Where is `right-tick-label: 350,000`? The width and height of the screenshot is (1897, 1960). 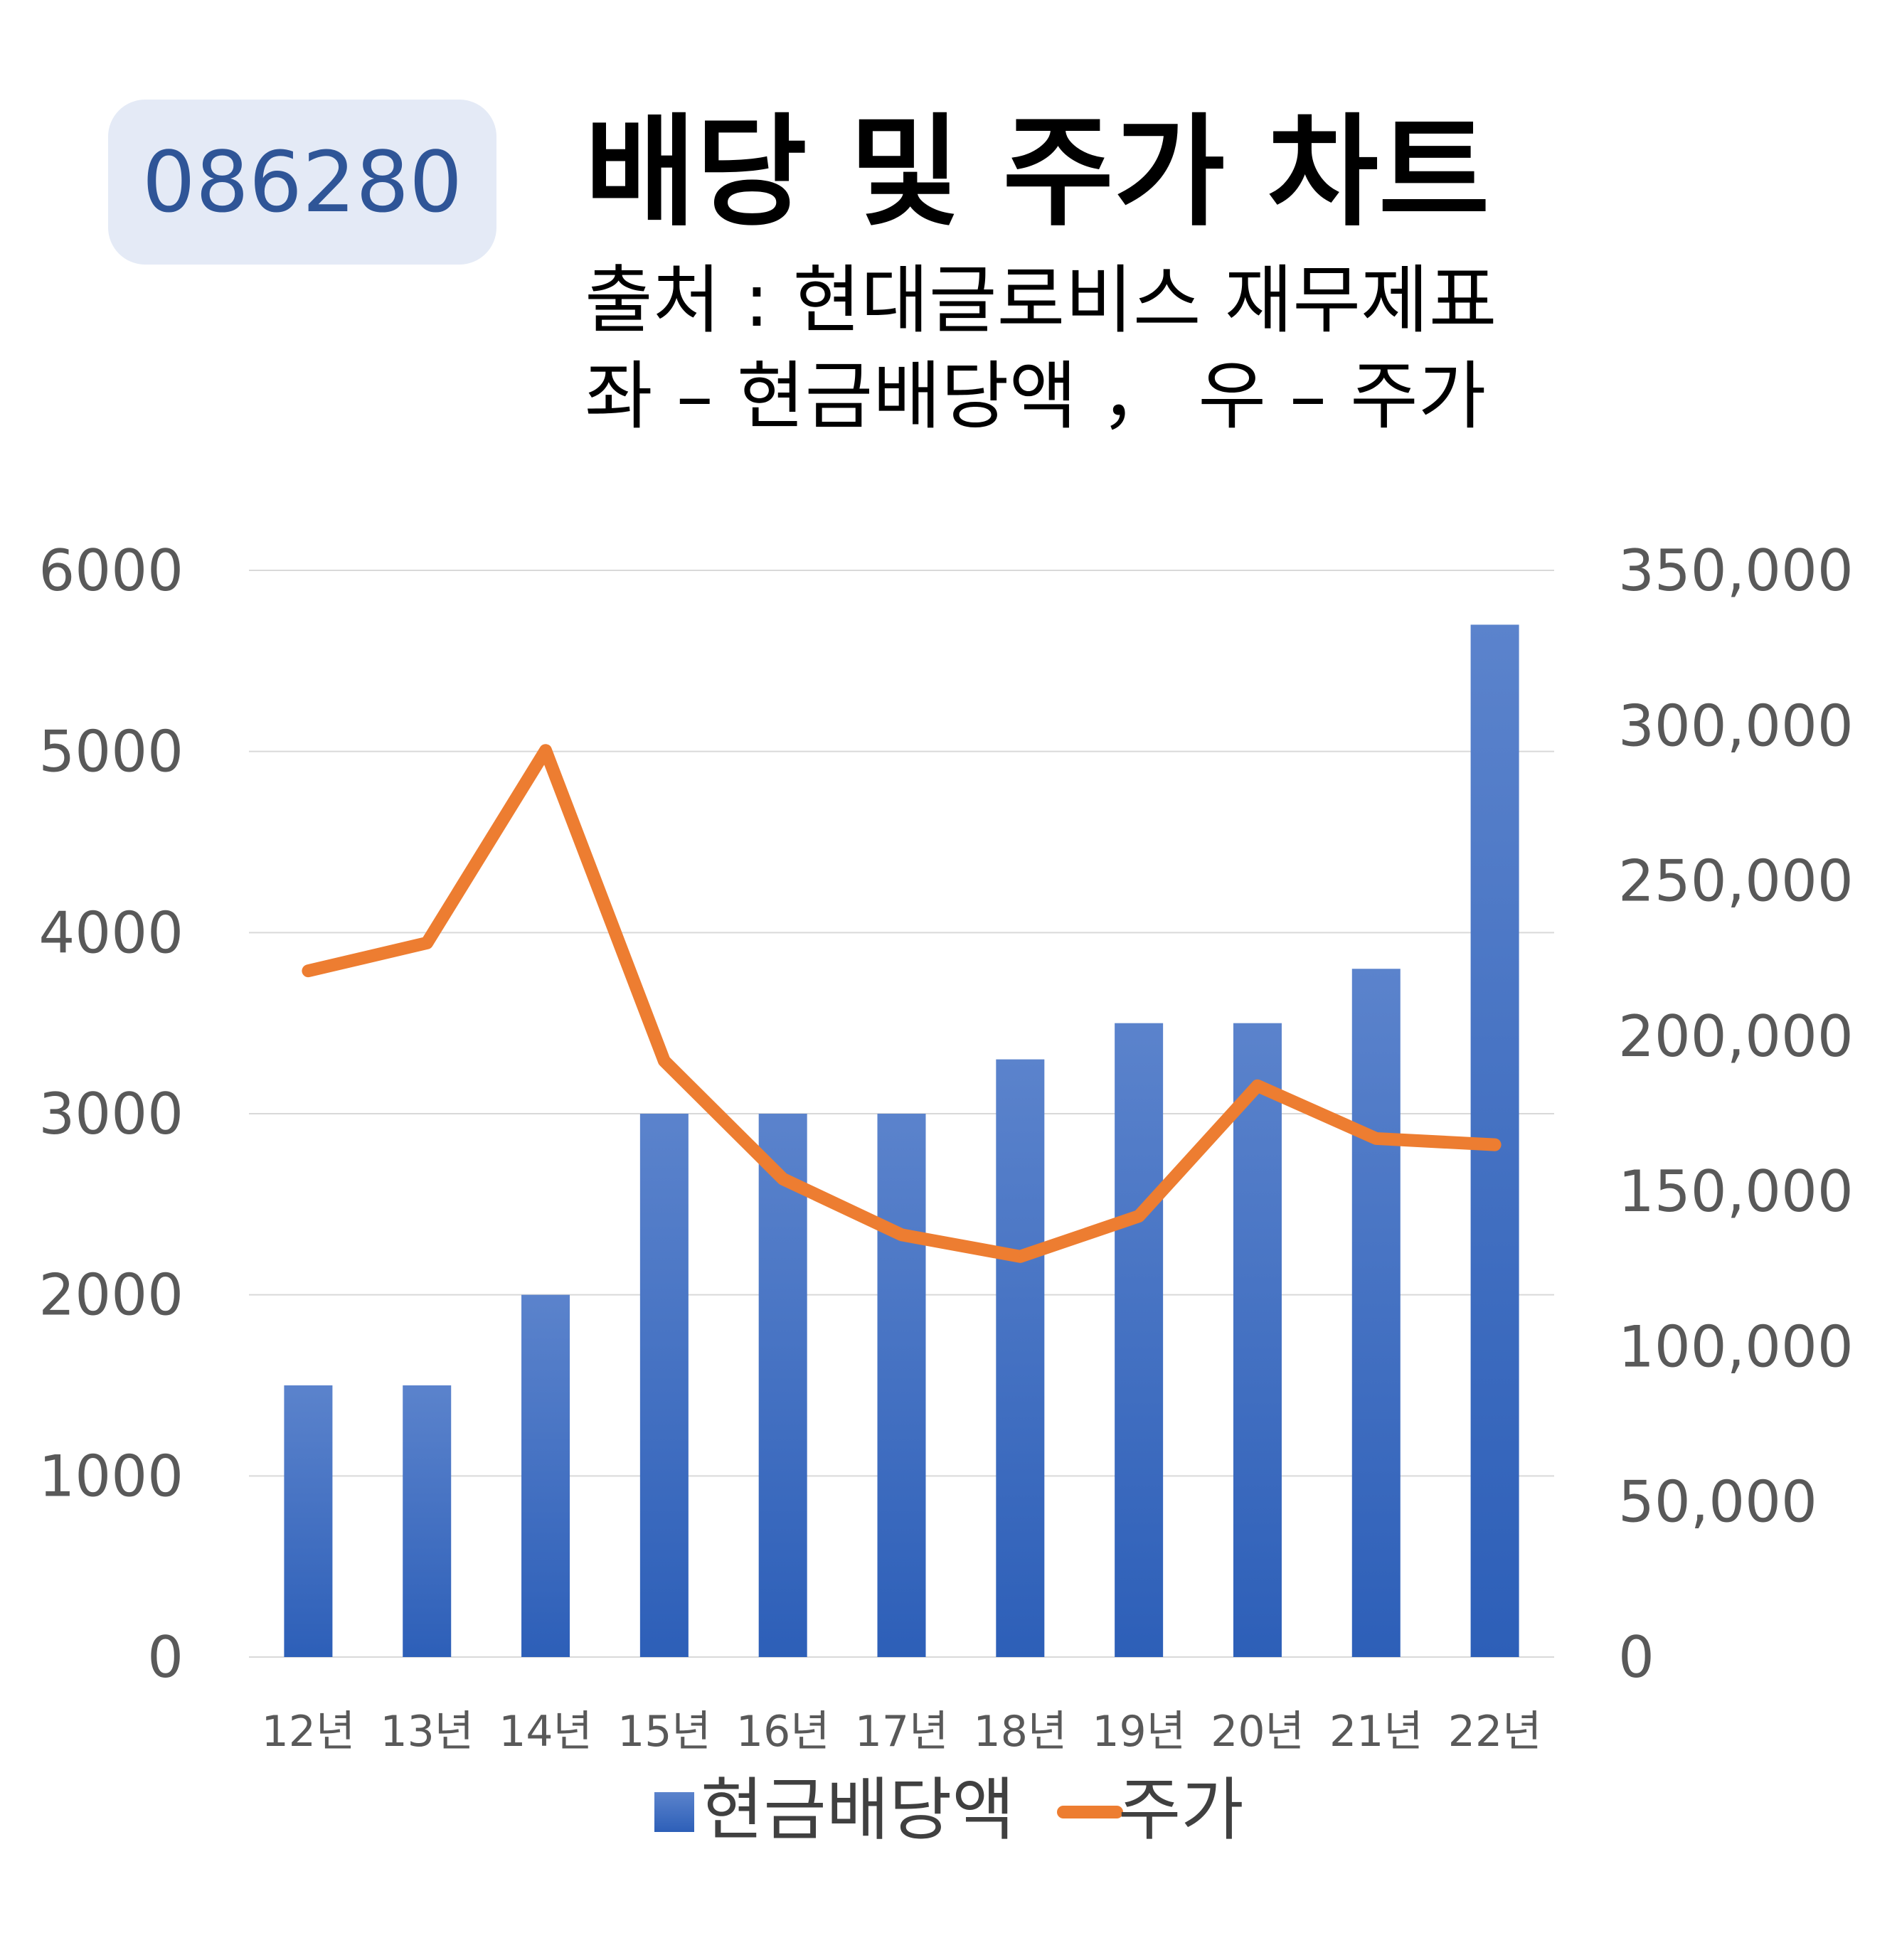
right-tick-label: 350,000 is located at coordinates (1736, 571).